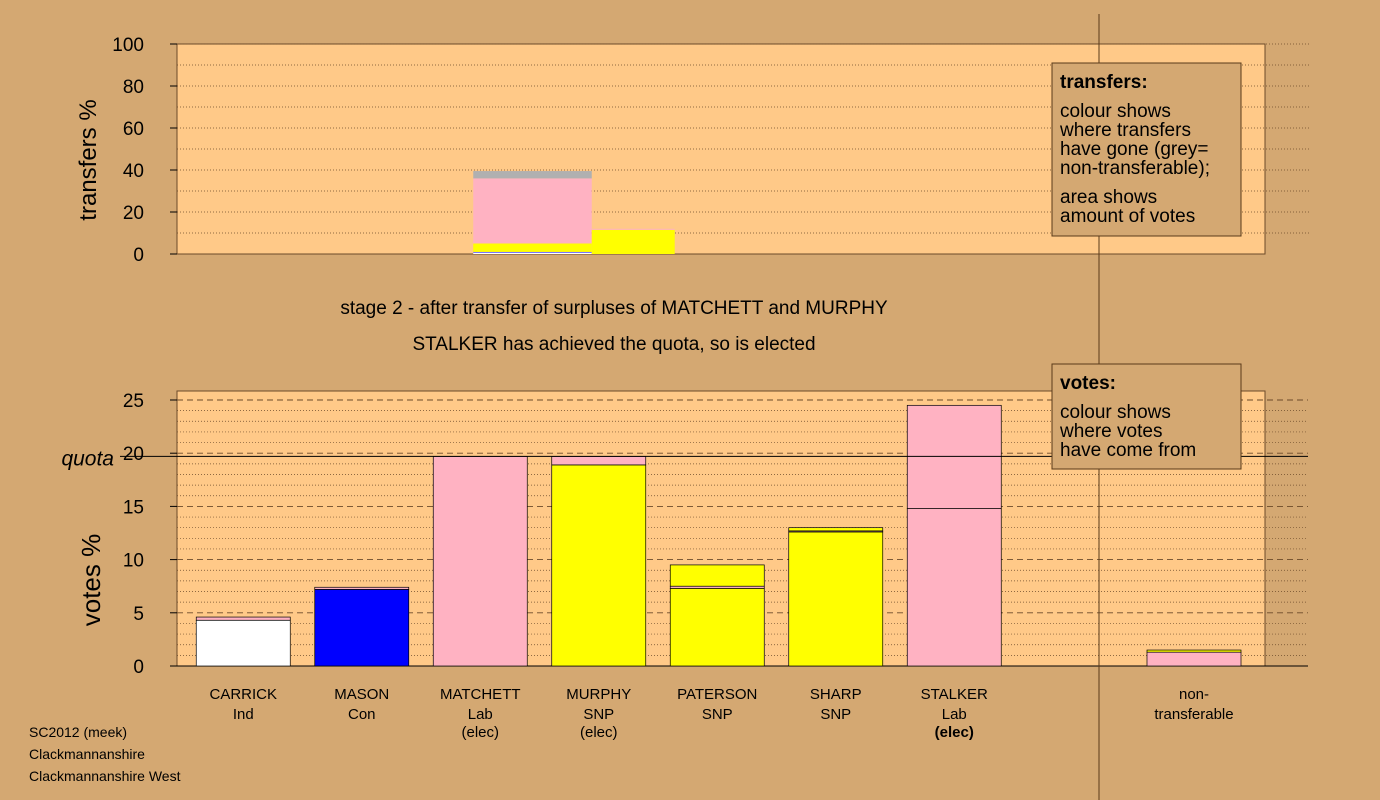  What do you see at coordinates (133, 561) in the screenshot?
I see `votes-y-tick-label: 10` at bounding box center [133, 561].